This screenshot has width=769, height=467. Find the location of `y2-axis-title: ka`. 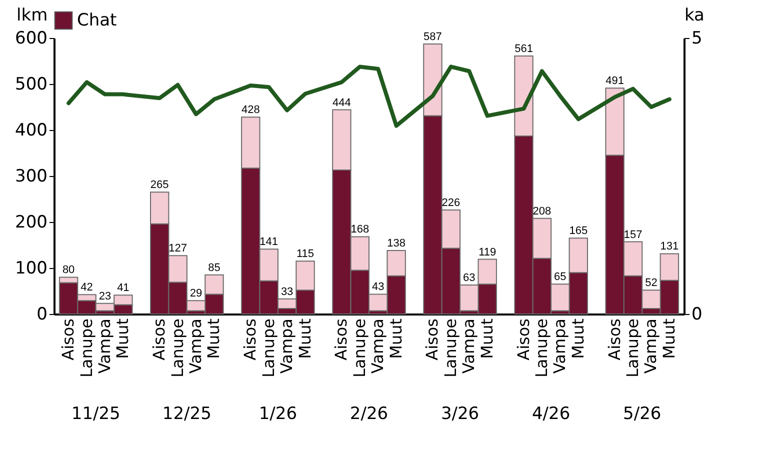

y2-axis-title: ka is located at coordinates (694, 16).